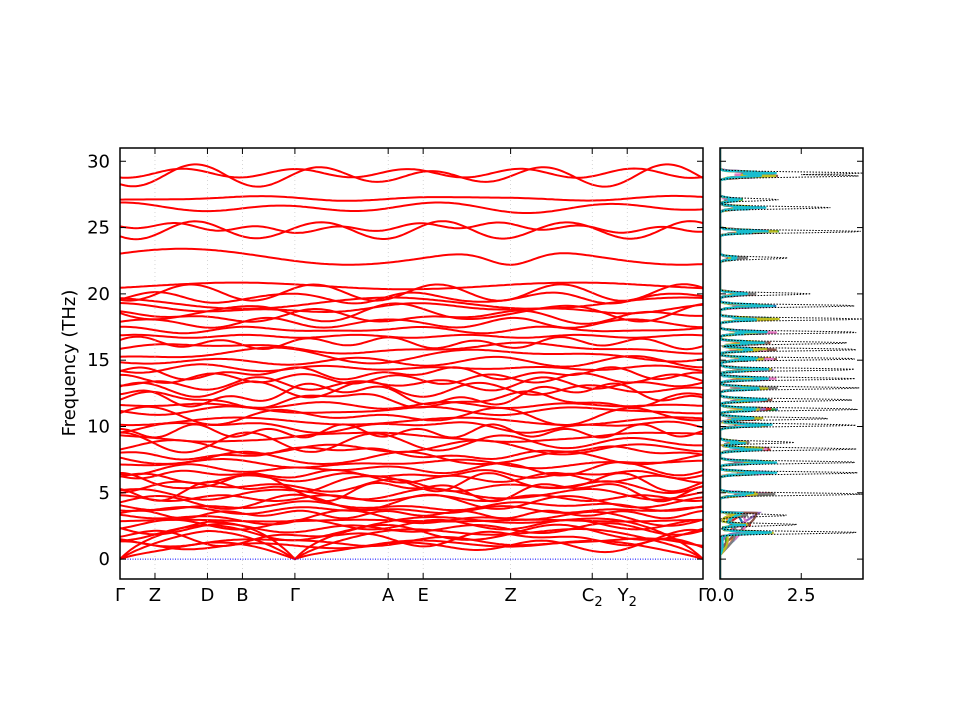 This screenshot has width=960, height=720. Describe the element at coordinates (791, 363) in the screenshot. I see `dos-axes-frame` at that location.